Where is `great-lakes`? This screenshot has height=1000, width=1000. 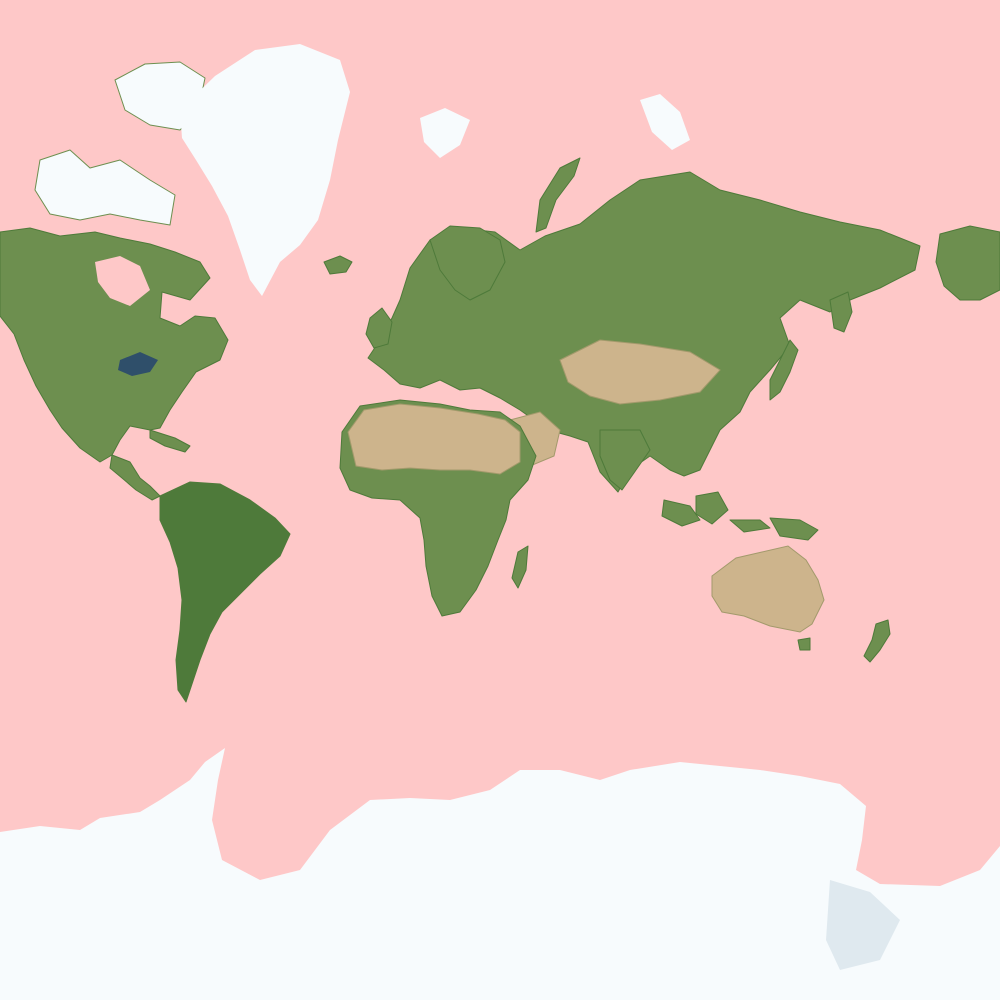 great-lakes is located at coordinates (138, 364).